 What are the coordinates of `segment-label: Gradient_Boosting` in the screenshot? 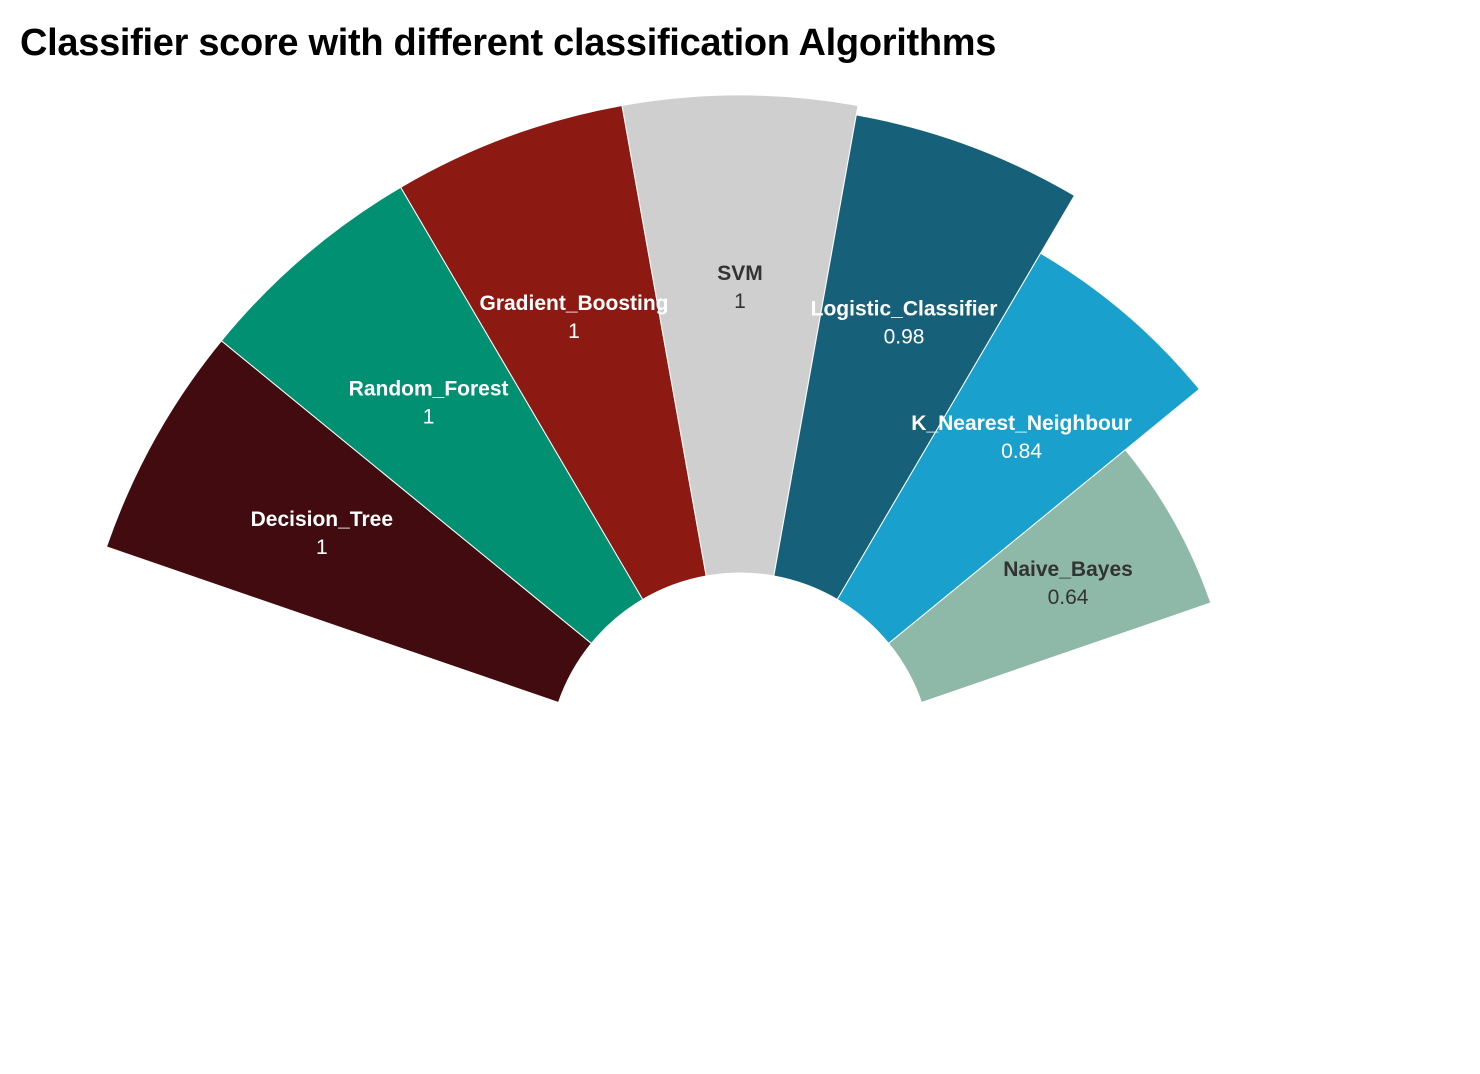 It's located at (573, 303).